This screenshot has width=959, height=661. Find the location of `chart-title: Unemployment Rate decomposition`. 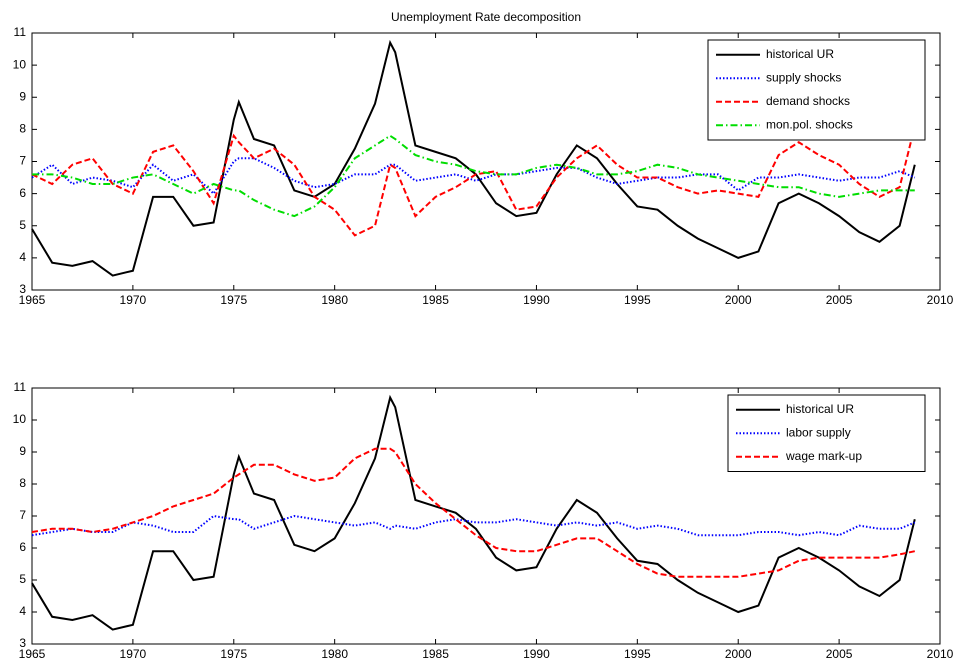

chart-title: Unemployment Rate decomposition is located at coordinates (486, 17).